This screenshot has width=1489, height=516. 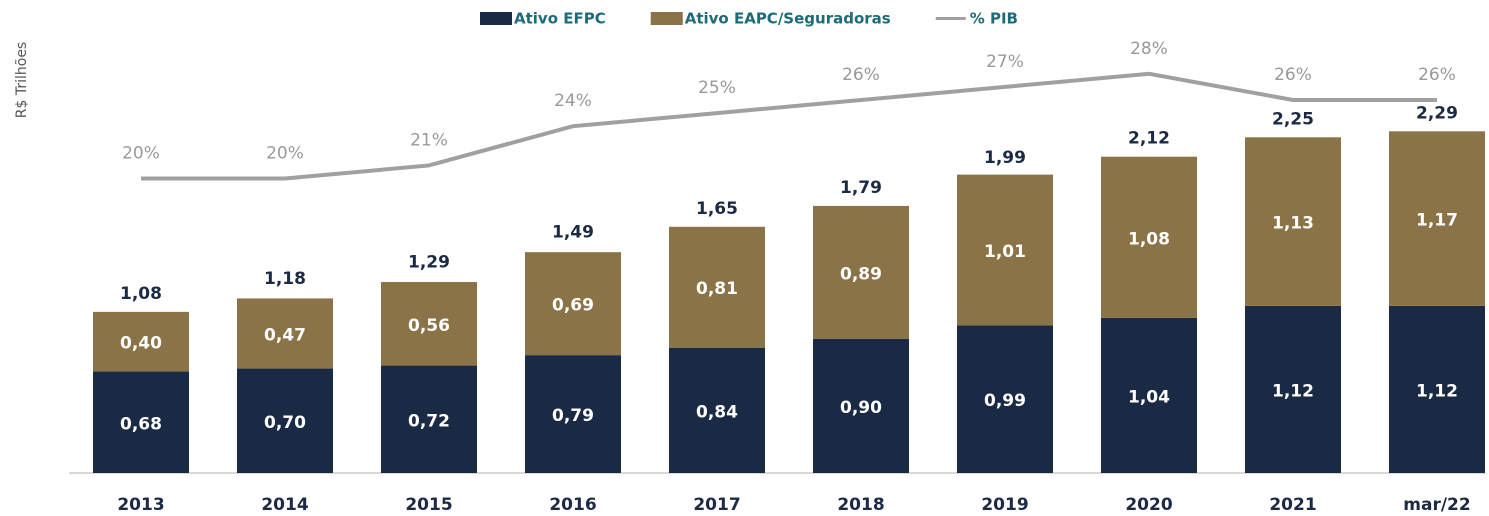 I want to click on total-label: 1,49, so click(x=573, y=233).